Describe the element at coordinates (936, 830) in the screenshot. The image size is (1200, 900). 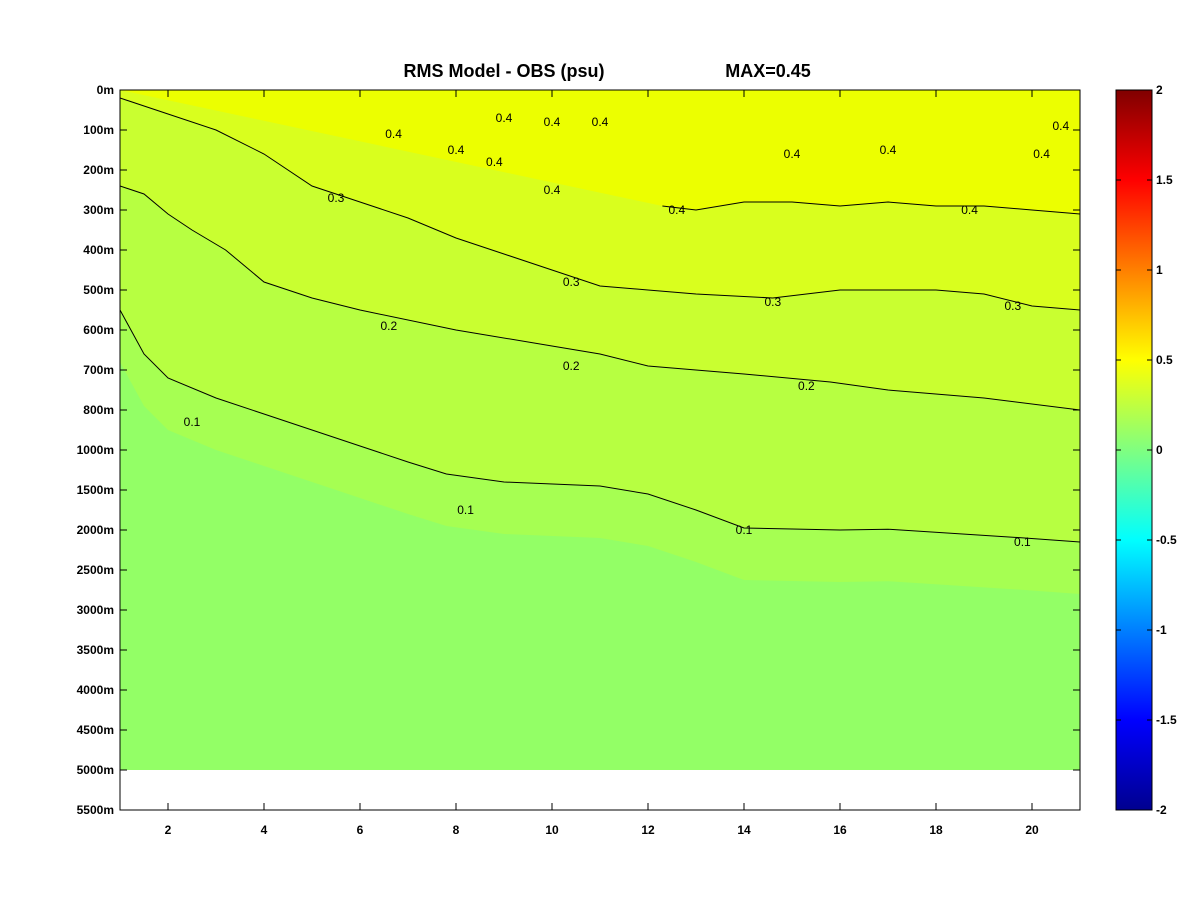
I see `x-tick-label: 18` at that location.